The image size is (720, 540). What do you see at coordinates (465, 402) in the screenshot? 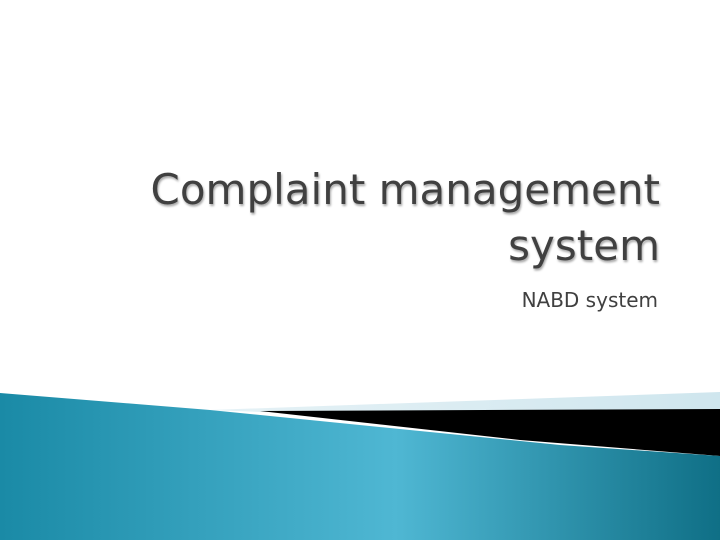
I see `pale-band` at bounding box center [465, 402].